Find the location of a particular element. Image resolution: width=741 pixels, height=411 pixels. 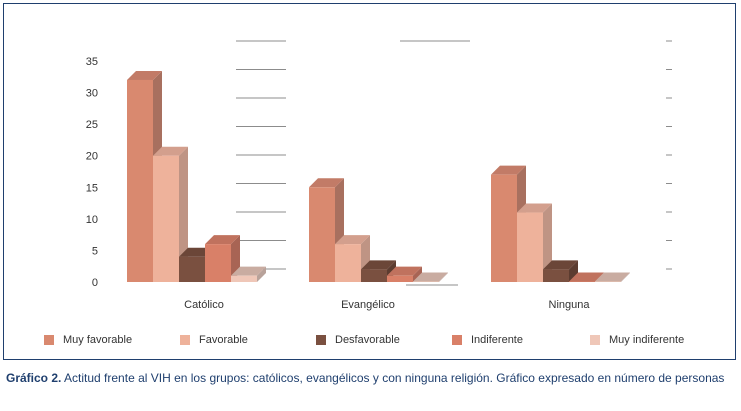

legend-label: Desfavorable is located at coordinates (367, 340).